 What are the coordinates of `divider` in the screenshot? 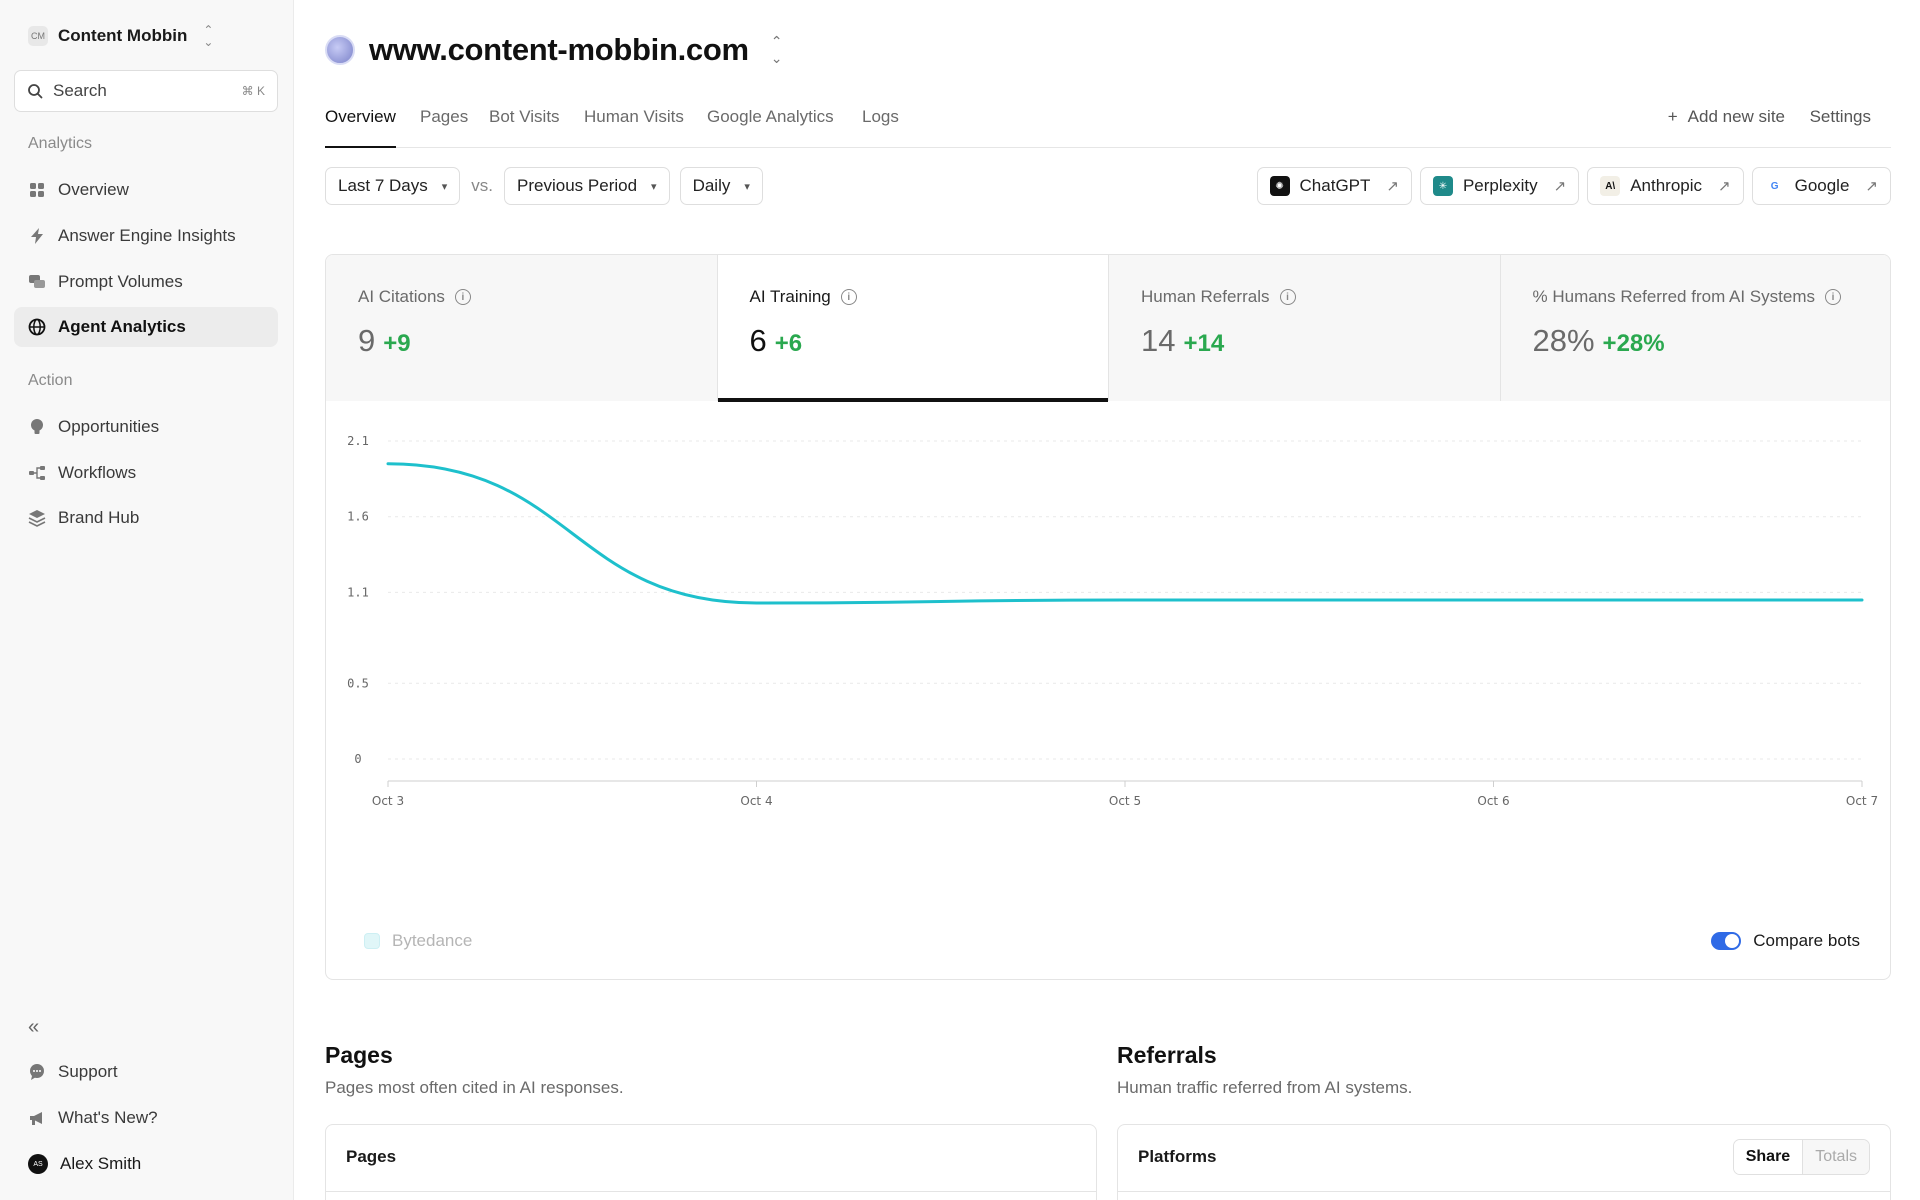 It's located at (711, 1191).